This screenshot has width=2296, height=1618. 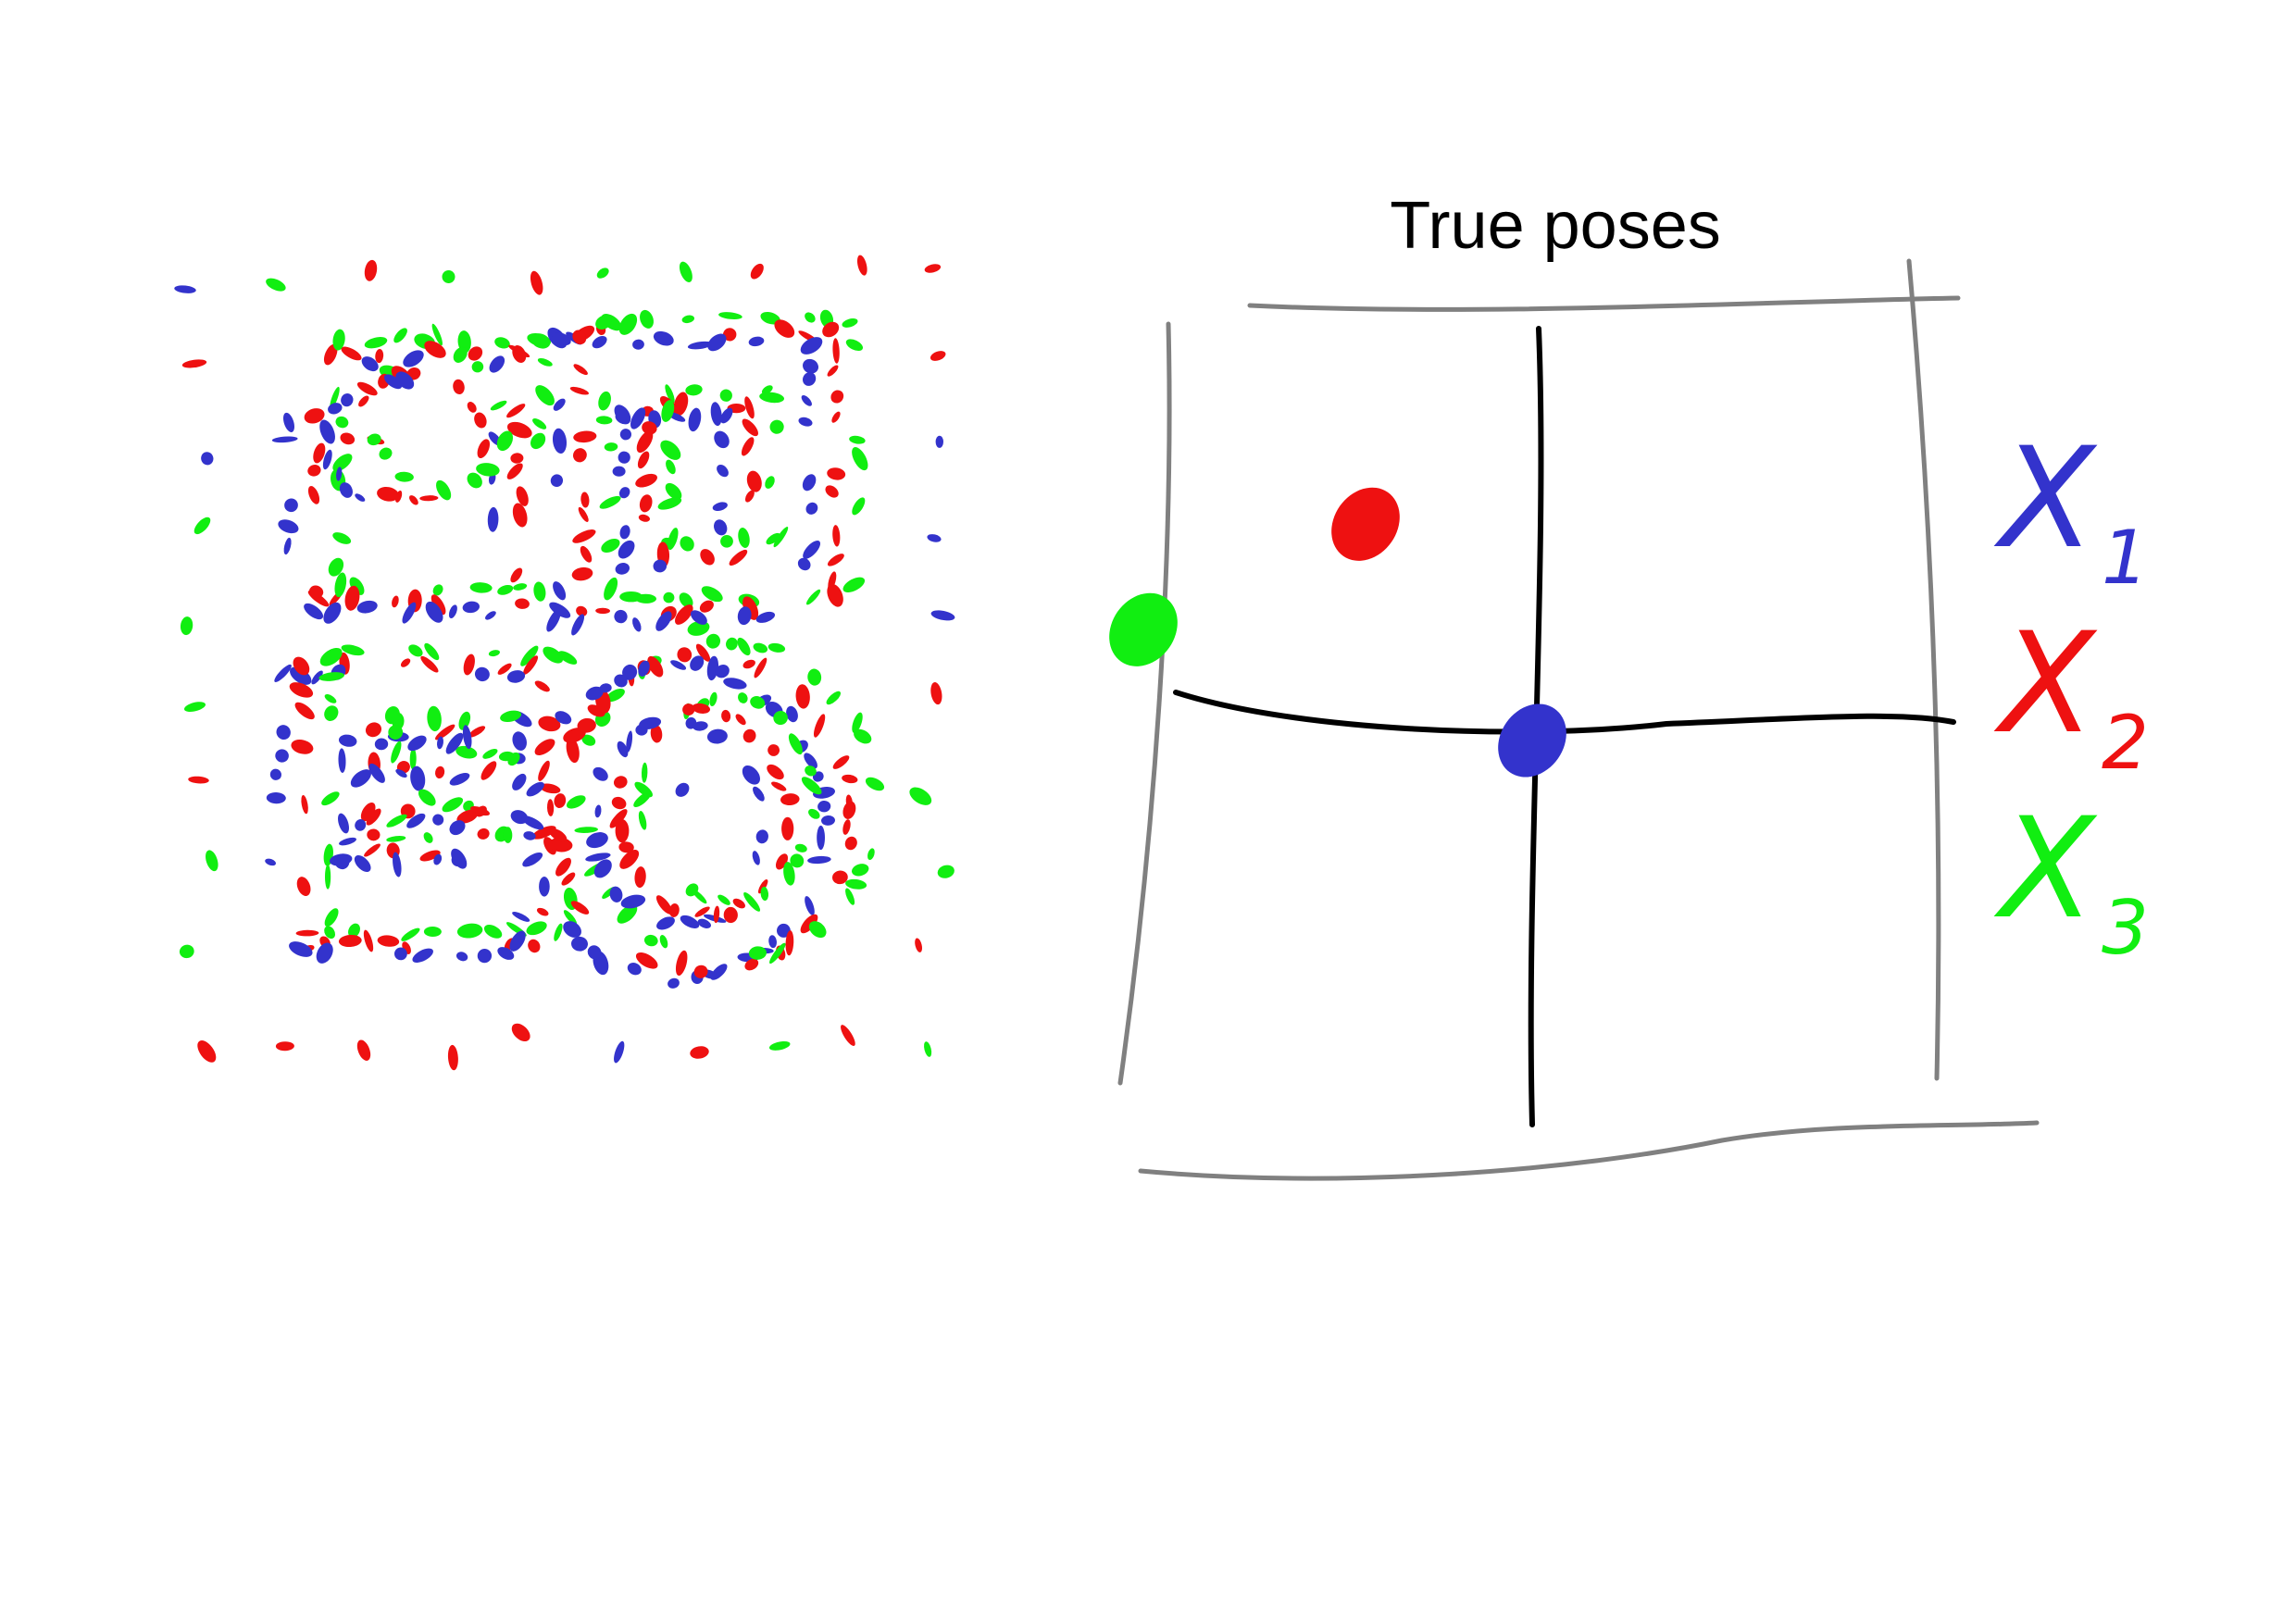 What do you see at coordinates (1144, 703) in the screenshot?
I see `frame-left` at bounding box center [1144, 703].